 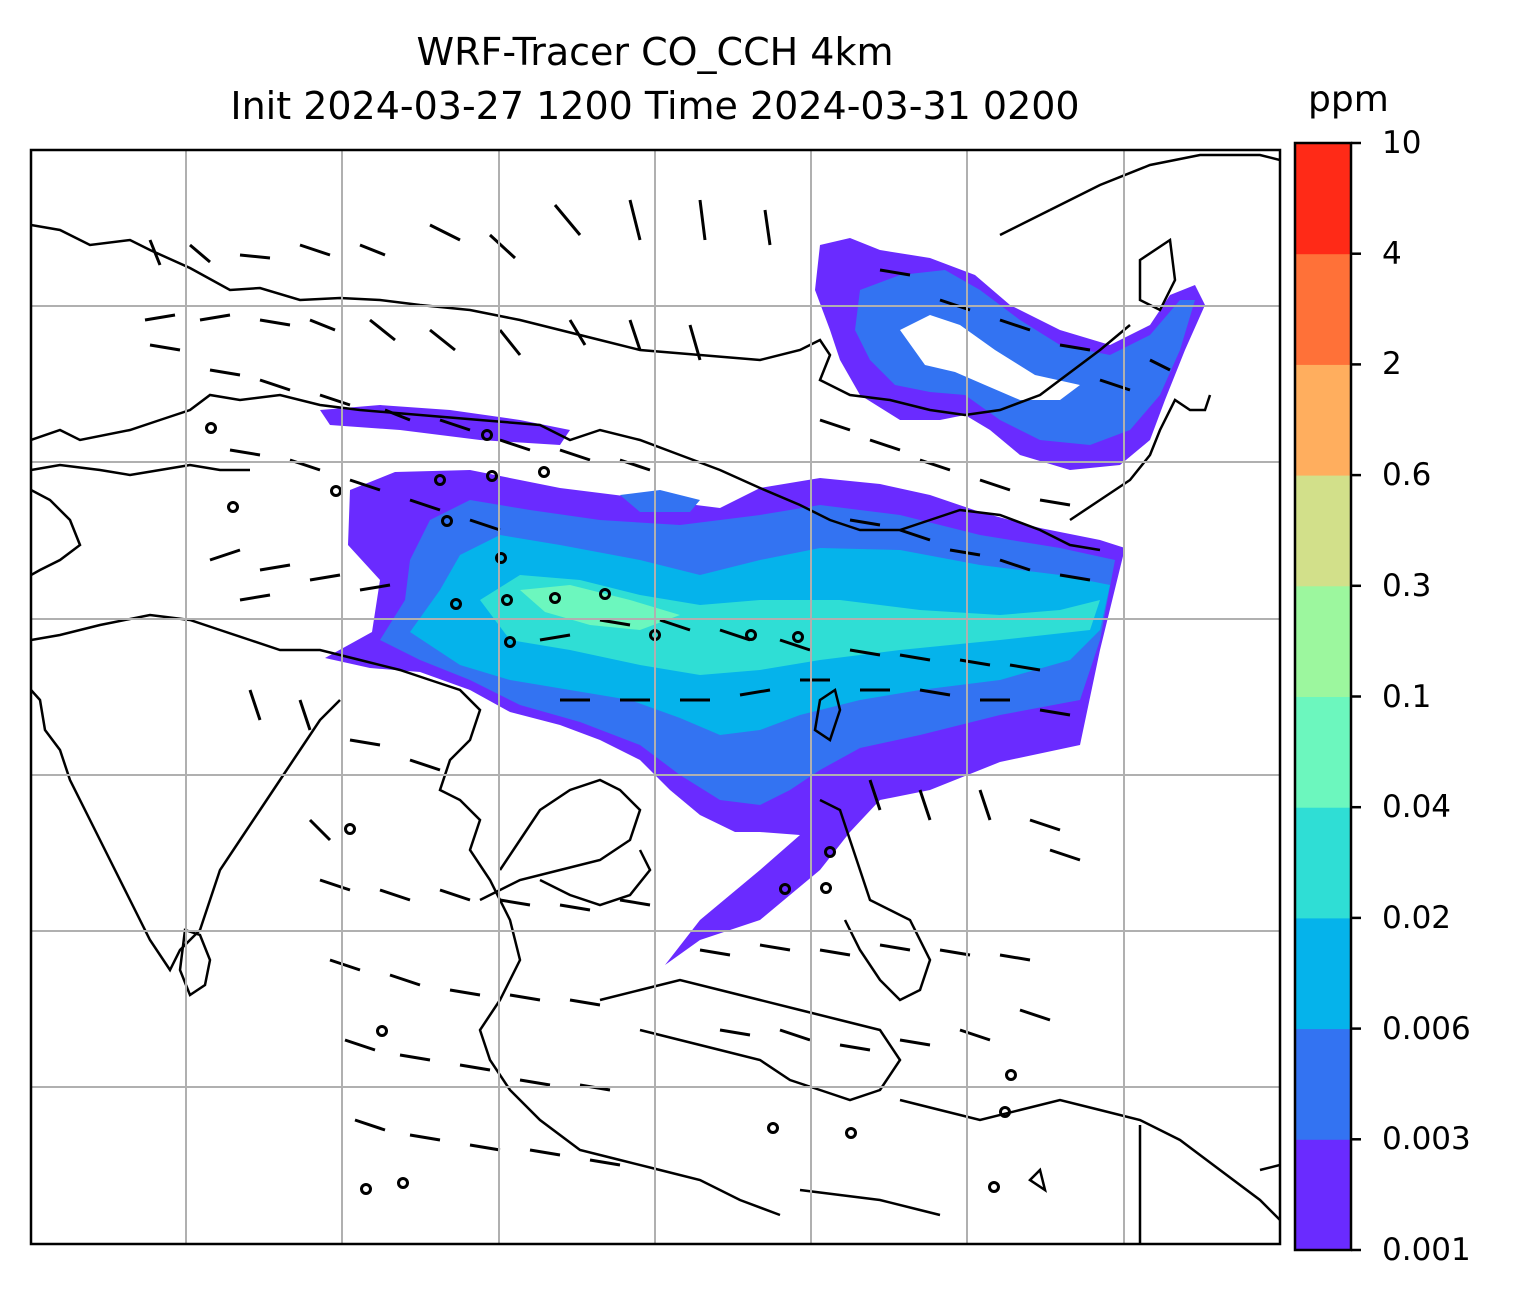 What do you see at coordinates (1417, 917) in the screenshot?
I see `colorbar-tick-label: 0.02` at bounding box center [1417, 917].